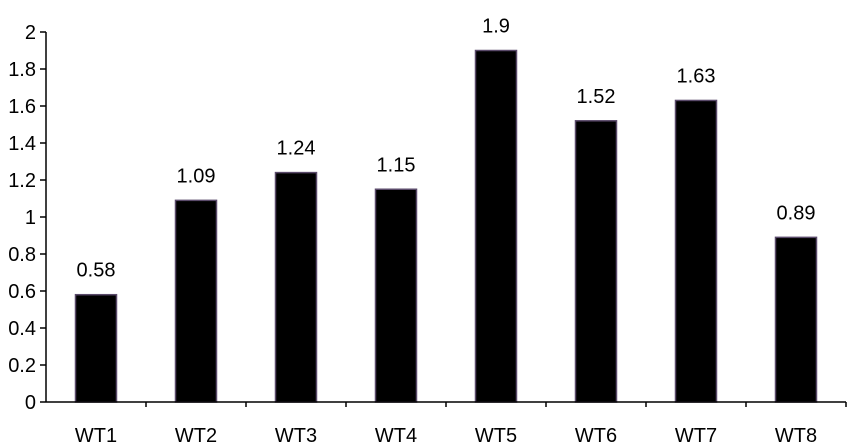  I want to click on data-label: 1.63, so click(696, 76).